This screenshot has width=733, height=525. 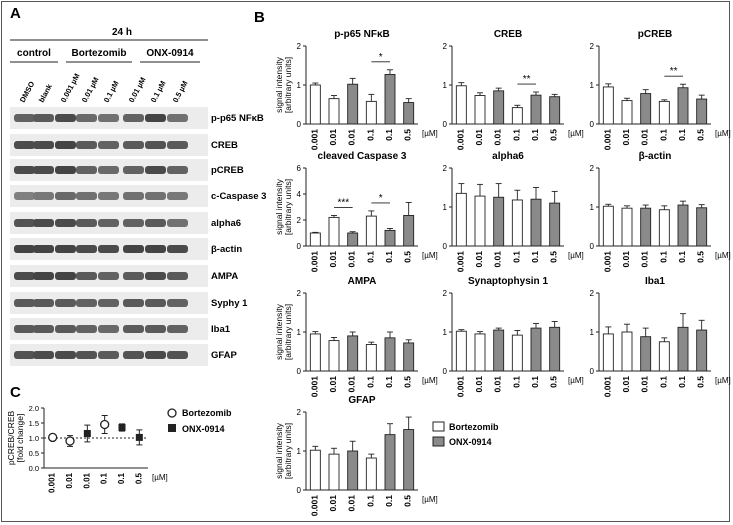 I want to click on chart-title: AMPA, so click(x=362, y=281).